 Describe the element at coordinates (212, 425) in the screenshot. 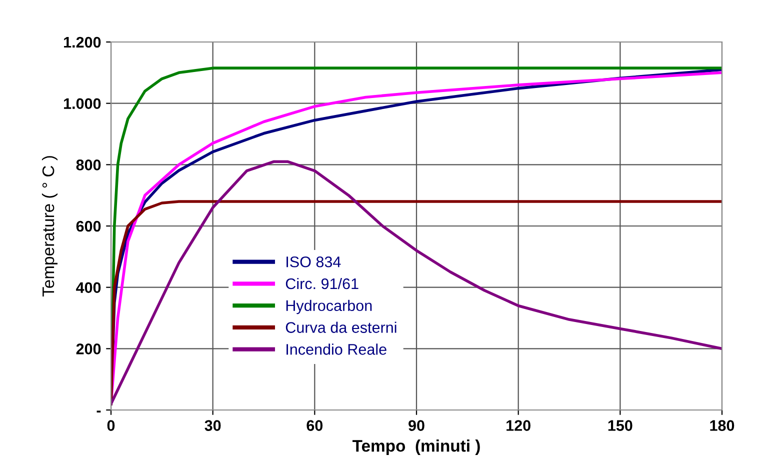

I see `x-tick-label: 30` at that location.